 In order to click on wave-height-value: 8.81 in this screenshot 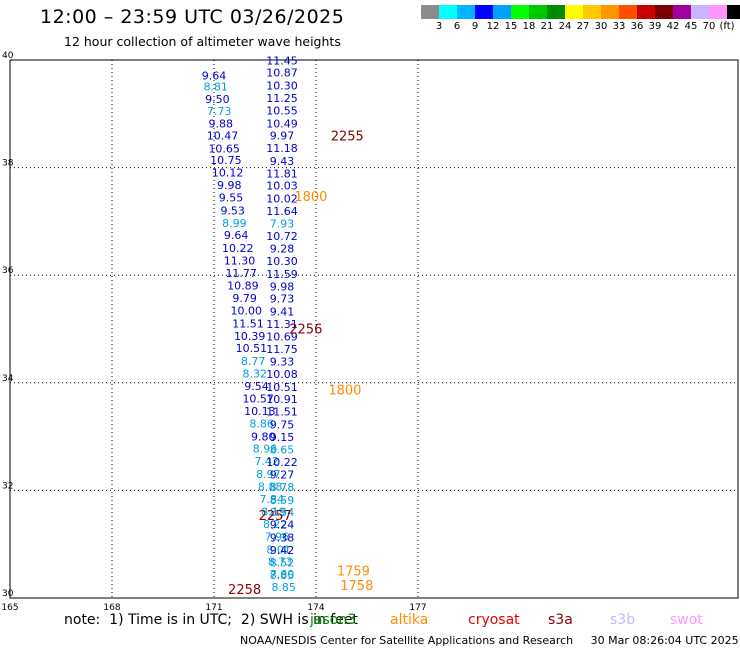, I will do `click(215, 87)`.